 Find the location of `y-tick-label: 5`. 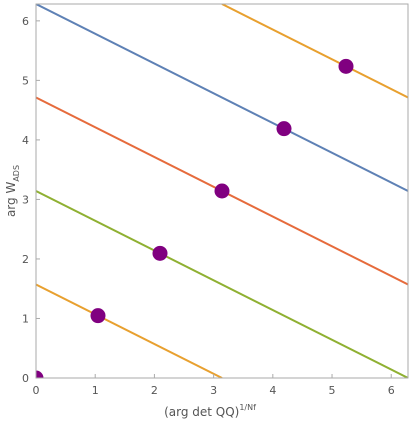

y-tick-label: 5 is located at coordinates (25, 80).